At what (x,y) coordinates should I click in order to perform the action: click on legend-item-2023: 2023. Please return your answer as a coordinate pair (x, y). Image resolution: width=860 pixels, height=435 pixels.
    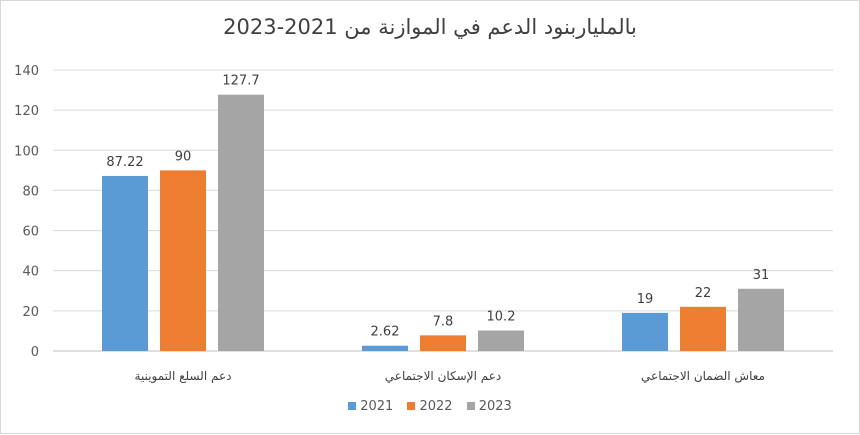
    Looking at the image, I should click on (489, 406).